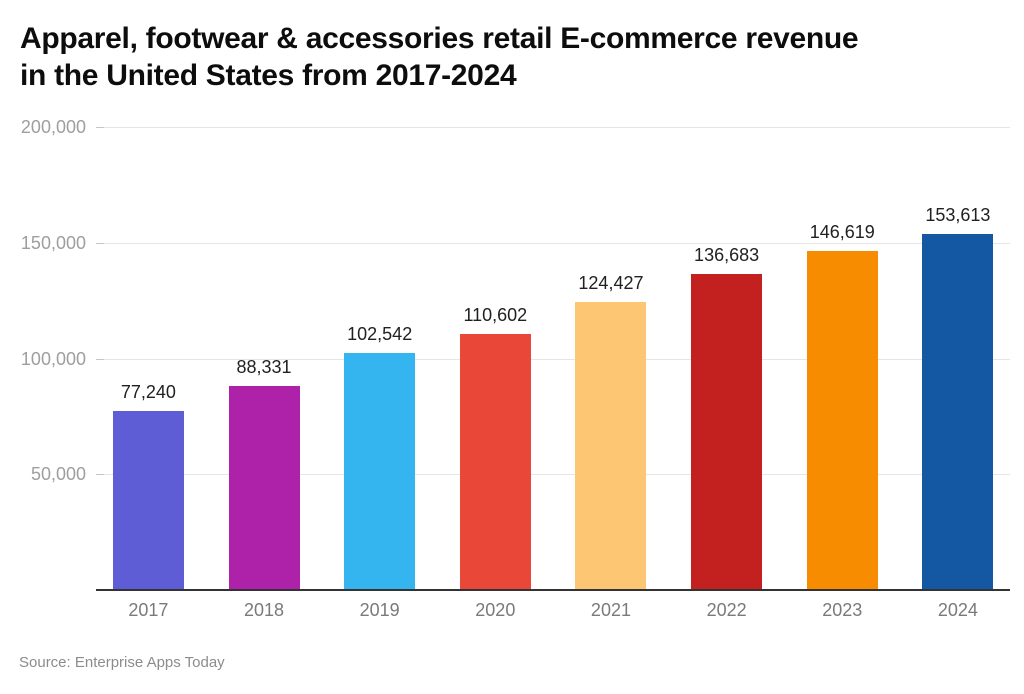 This screenshot has width=1024, height=694. I want to click on bar-value-label: 77,240, so click(148, 392).